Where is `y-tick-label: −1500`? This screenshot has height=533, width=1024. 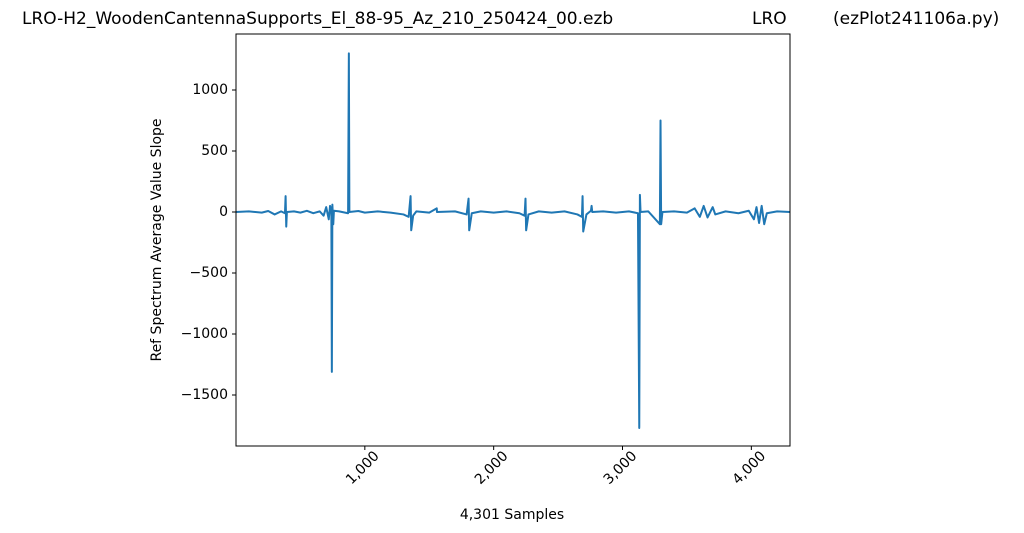 y-tick-label: −1500 is located at coordinates (204, 395).